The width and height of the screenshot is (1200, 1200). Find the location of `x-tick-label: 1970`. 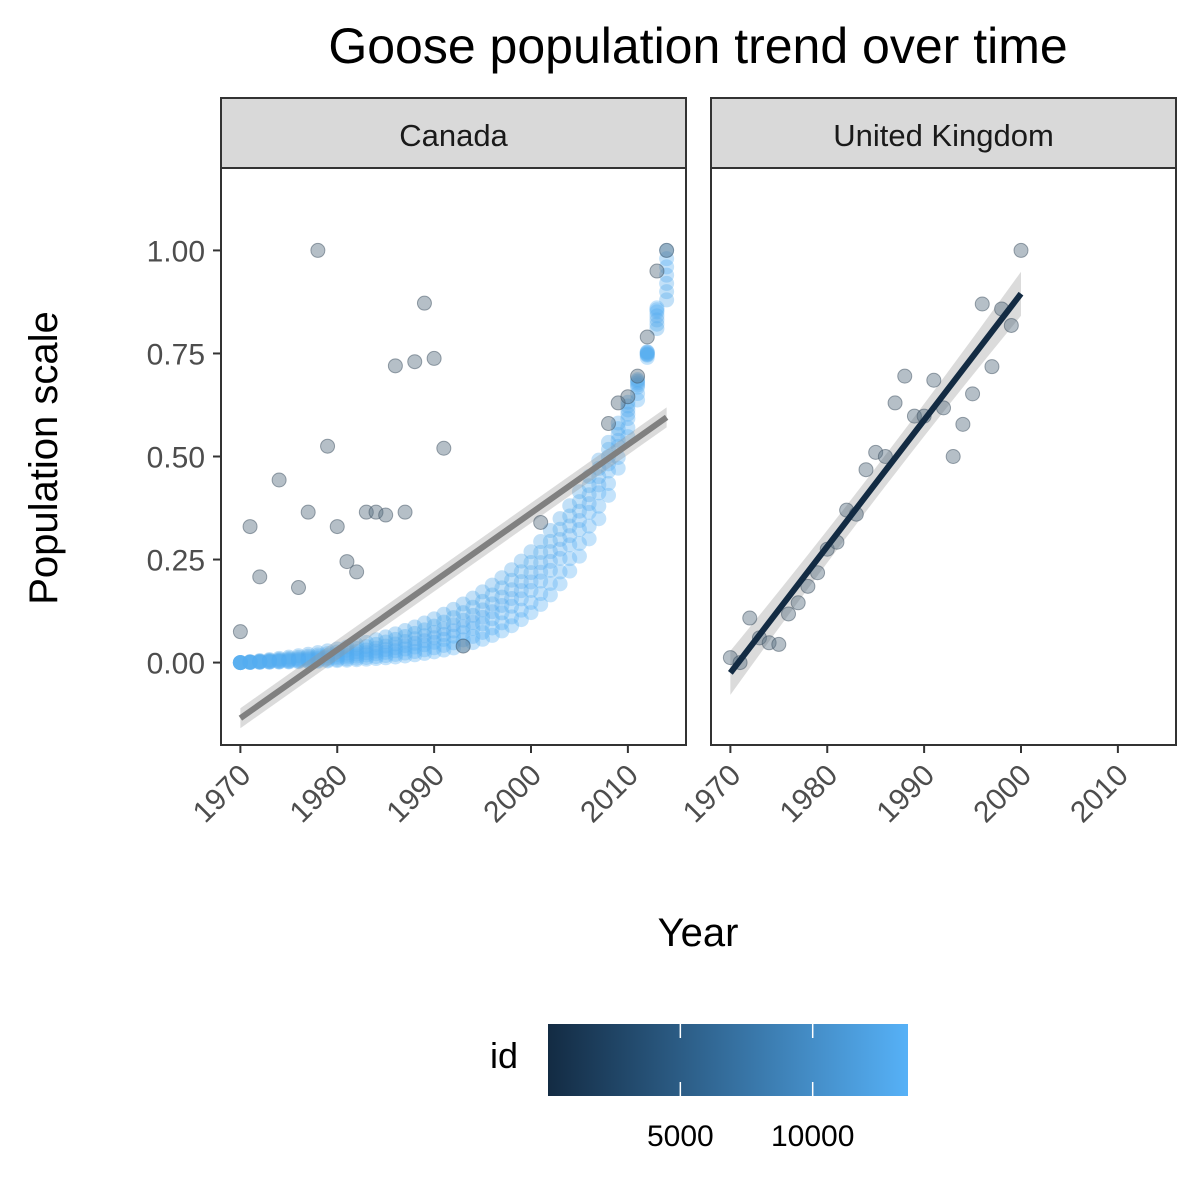

x-tick-label: 1970 is located at coordinates (222, 794).